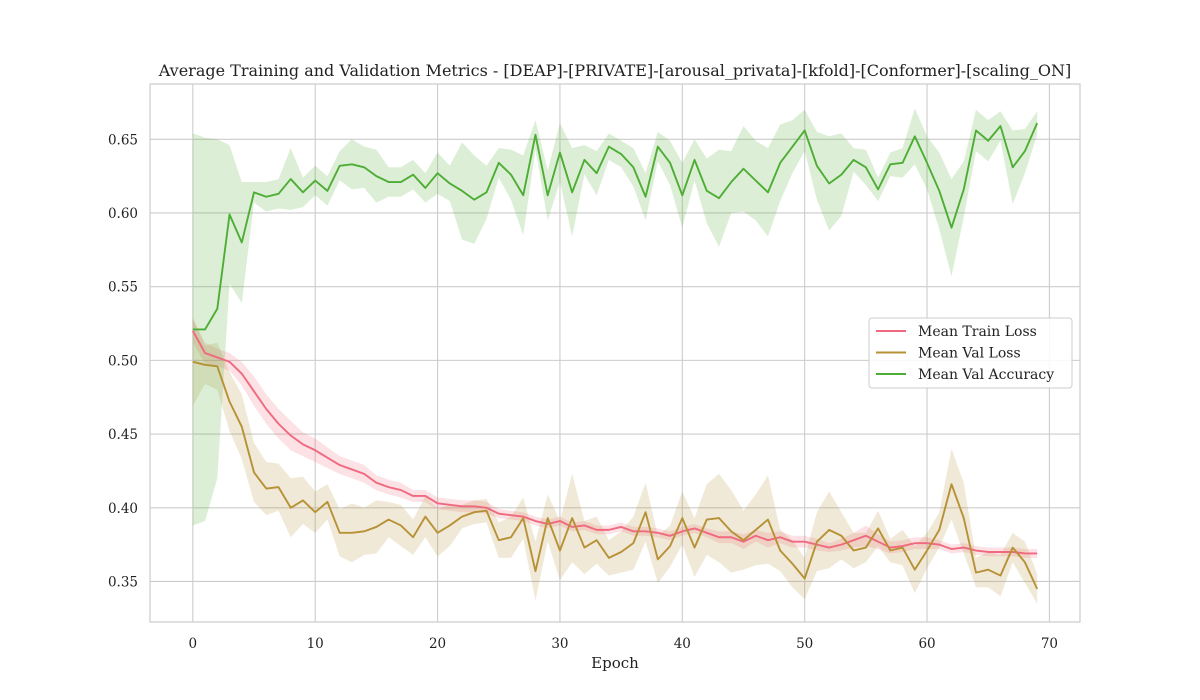  Describe the element at coordinates (315, 644) in the screenshot. I see `x-tick-label: 10` at that location.